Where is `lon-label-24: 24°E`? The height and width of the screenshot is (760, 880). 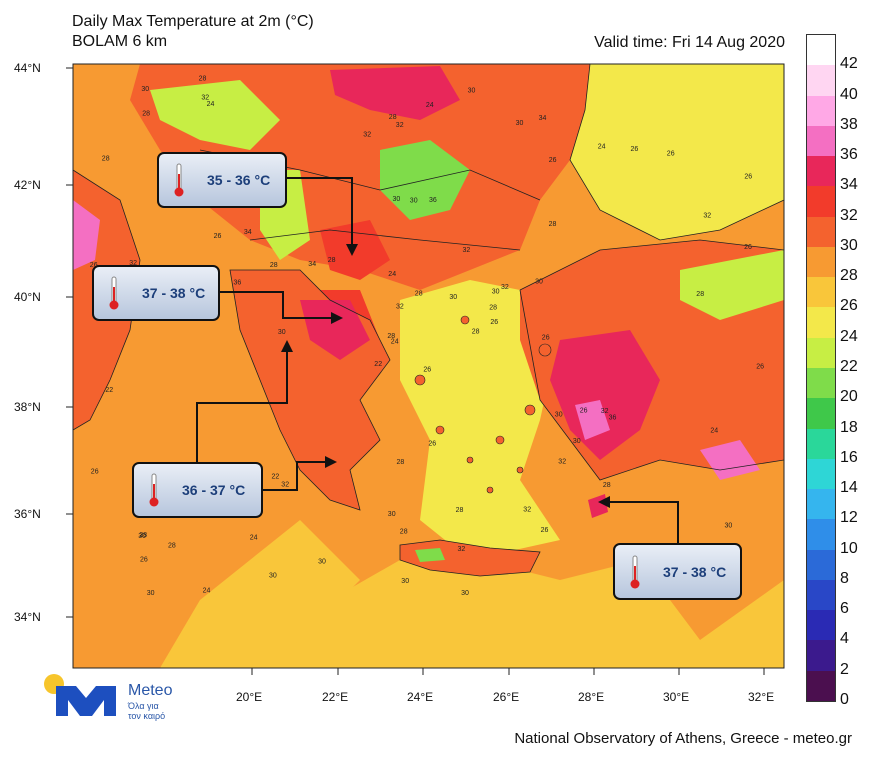 lon-label-24: 24°E is located at coordinates (420, 697).